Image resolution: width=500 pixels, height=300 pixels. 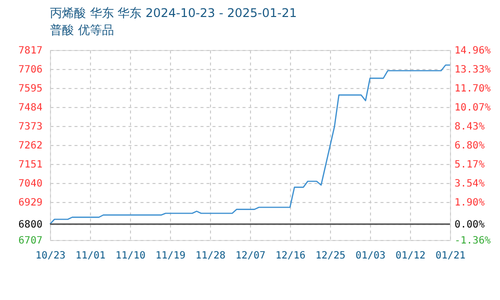 I want to click on x-tick-label: 11/10, so click(x=130, y=256).